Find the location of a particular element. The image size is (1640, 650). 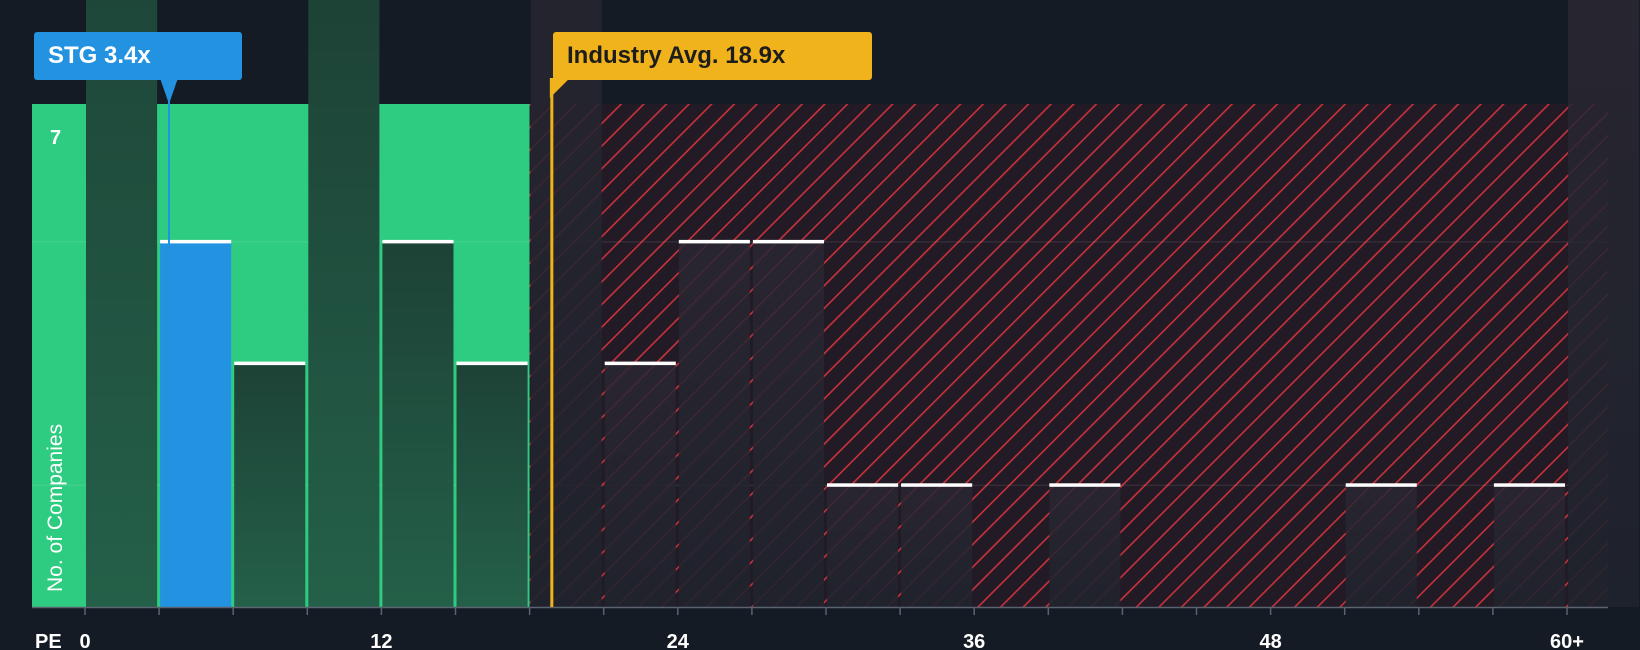

y-tick-label: 7 is located at coordinates (55, 138).